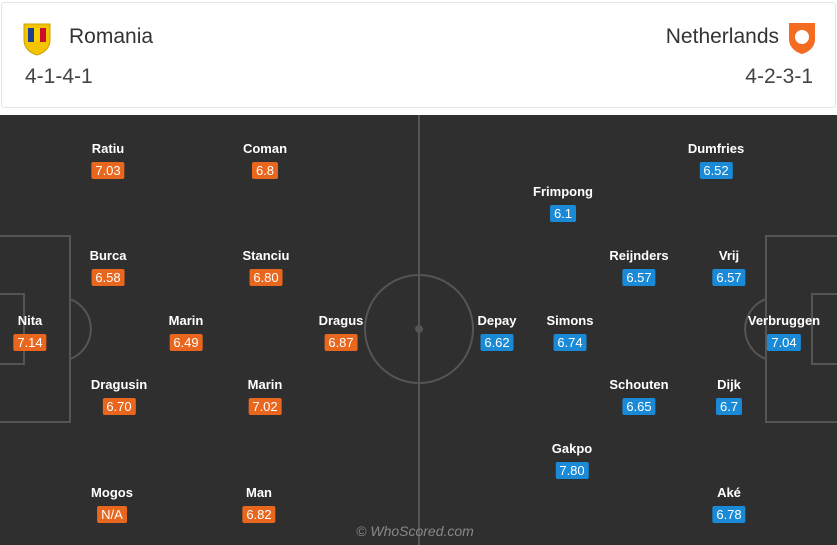 The width and height of the screenshot is (837, 545). What do you see at coordinates (108, 148) in the screenshot?
I see `player-name: Ratiu` at bounding box center [108, 148].